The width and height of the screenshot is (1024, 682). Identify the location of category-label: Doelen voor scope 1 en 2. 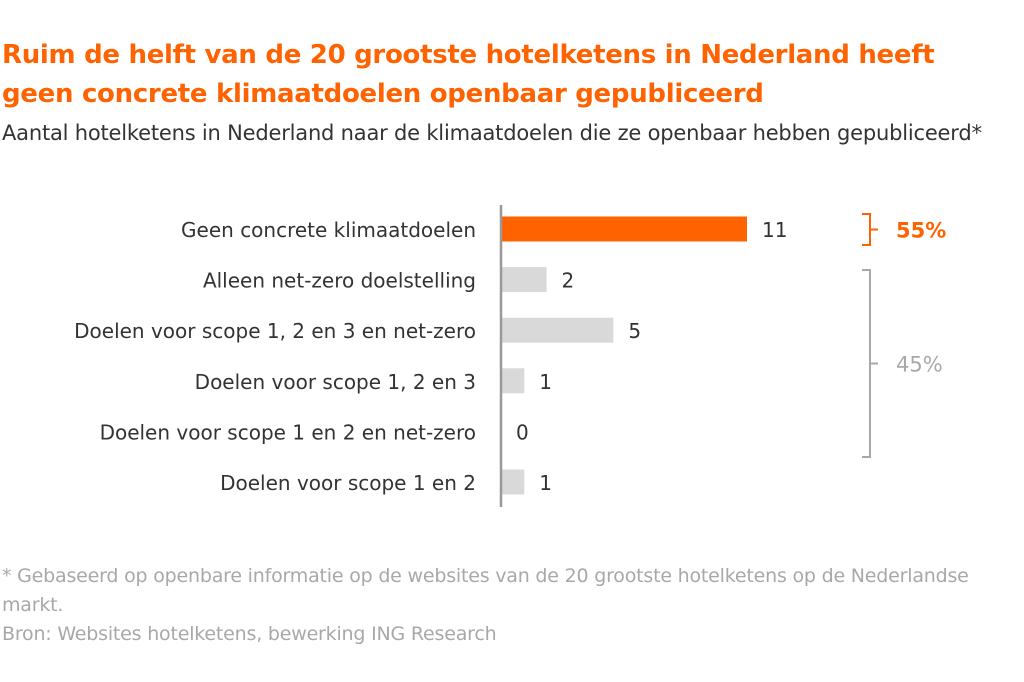
(348, 483).